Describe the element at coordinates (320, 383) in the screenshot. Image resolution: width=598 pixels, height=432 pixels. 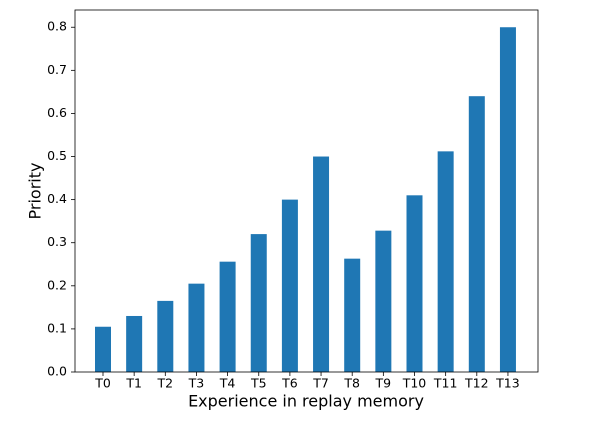
I see `x-tick-label: T7` at that location.